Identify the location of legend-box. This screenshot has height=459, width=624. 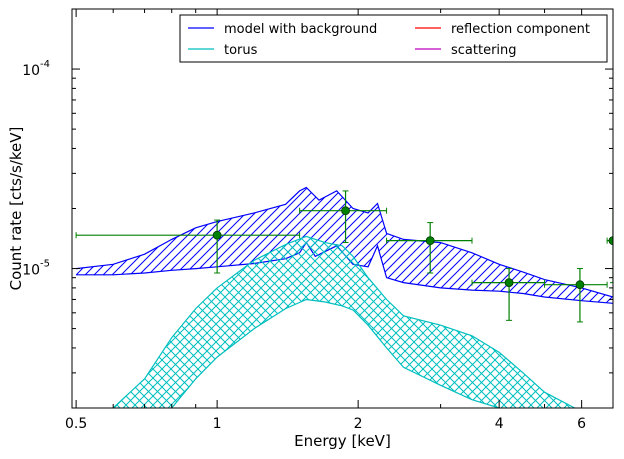
(393, 38).